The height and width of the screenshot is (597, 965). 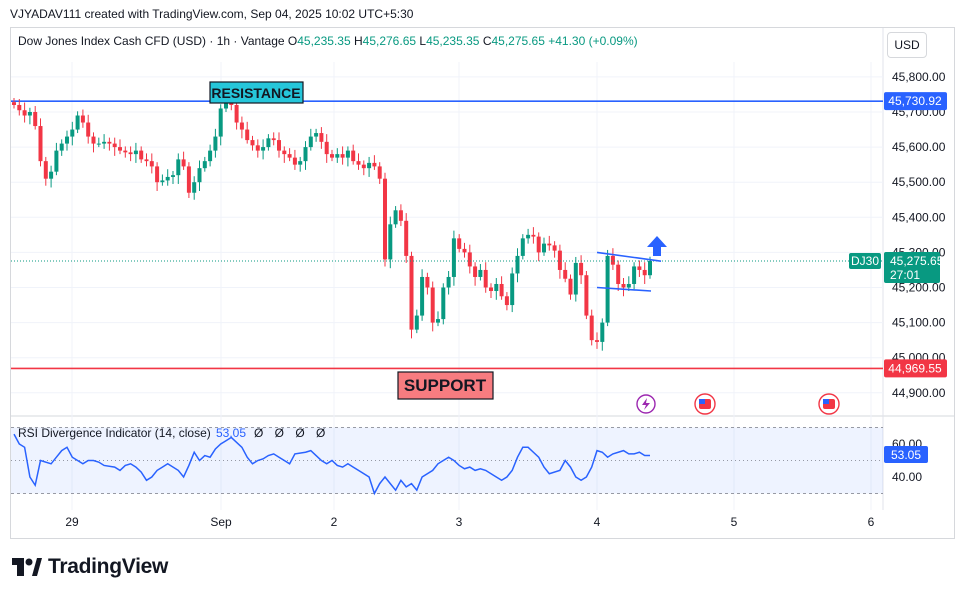 What do you see at coordinates (108, 566) in the screenshot?
I see `brand-name: TradingView` at bounding box center [108, 566].